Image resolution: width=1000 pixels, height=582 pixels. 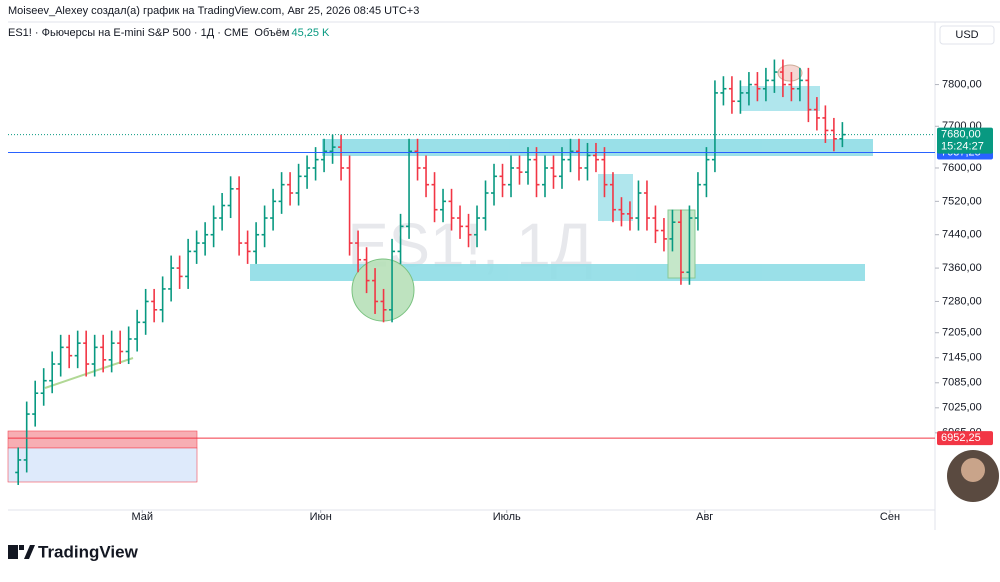 I want to click on volume-label: Объём, so click(x=271, y=33).